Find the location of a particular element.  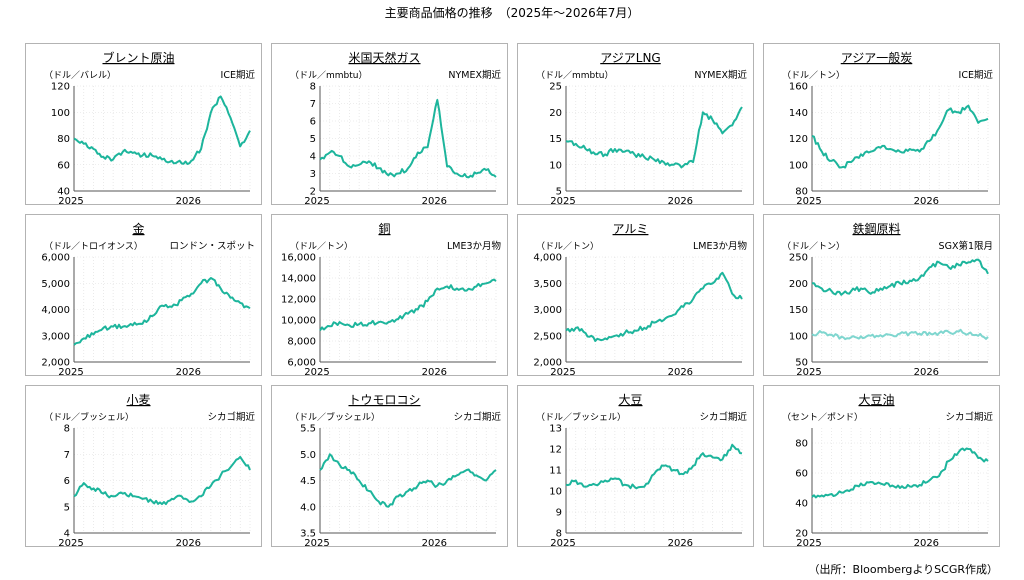

chart-title: 米国天然ガス is located at coordinates (384, 57).